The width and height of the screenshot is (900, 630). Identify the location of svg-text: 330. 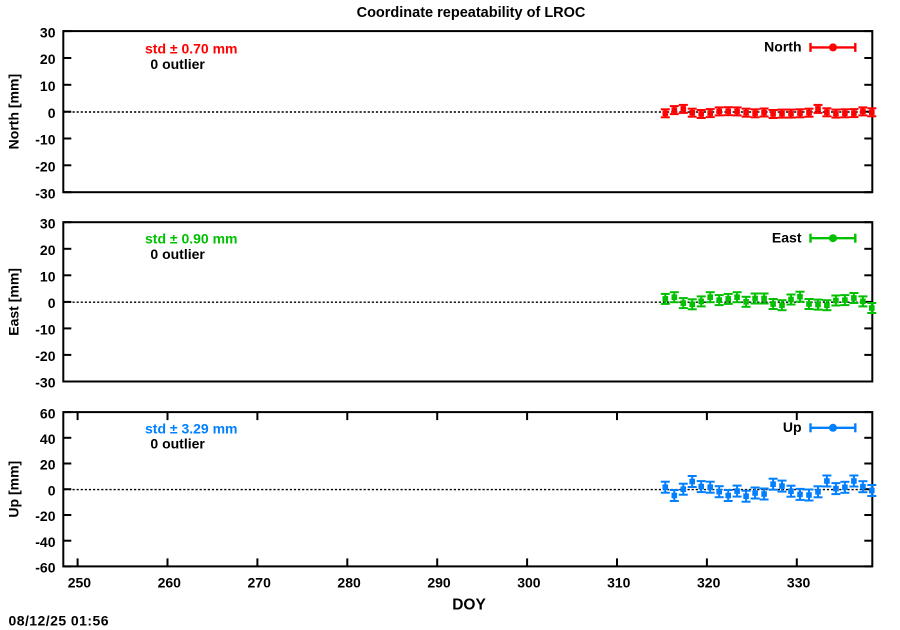
(799, 582).